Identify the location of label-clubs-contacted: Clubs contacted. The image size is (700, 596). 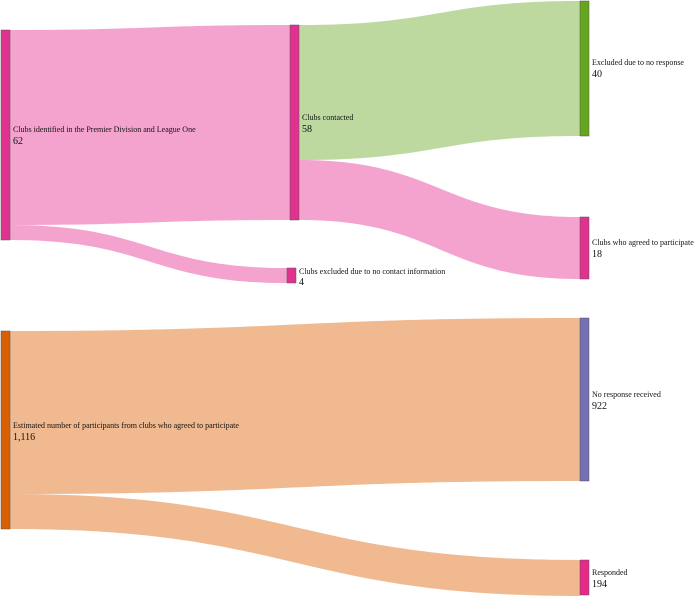
(327, 117).